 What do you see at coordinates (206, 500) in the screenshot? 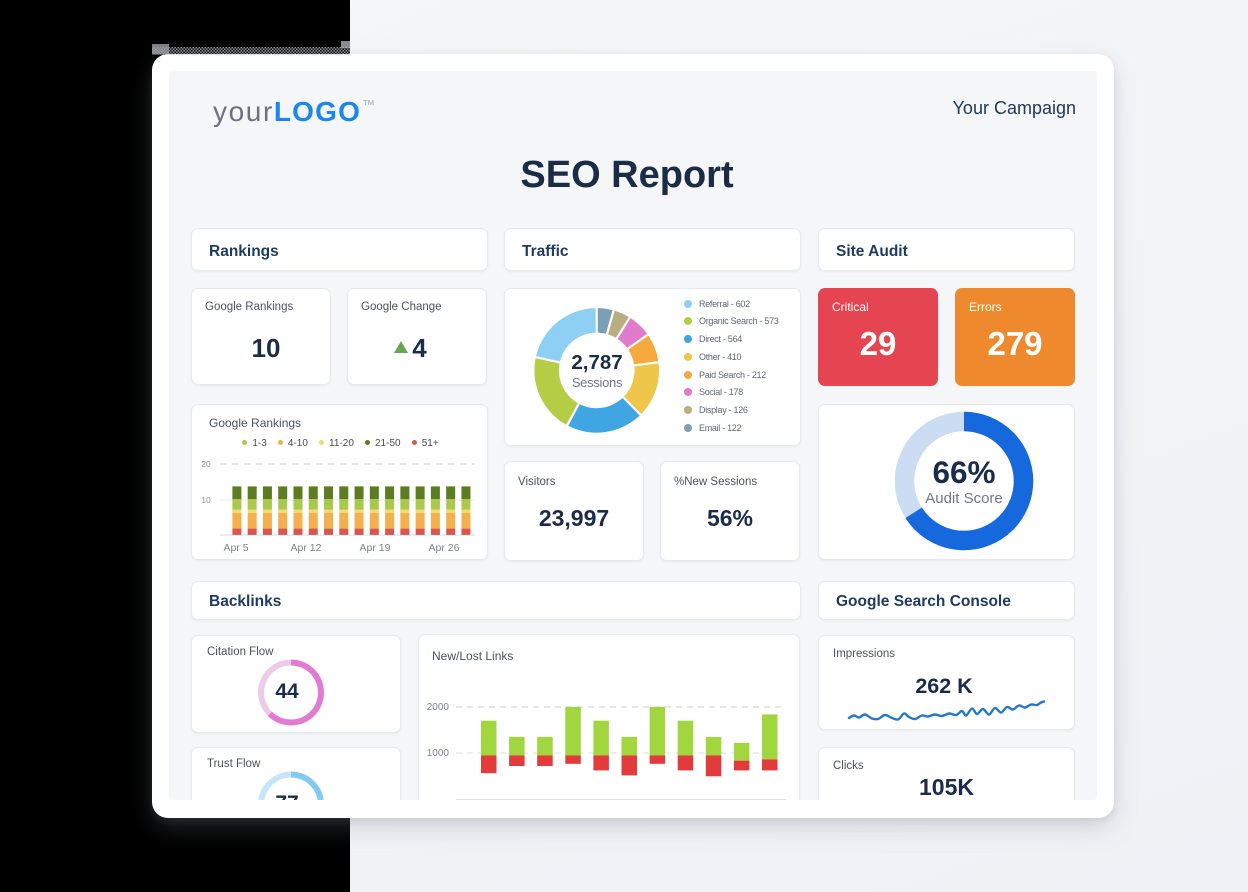
I see `svg-text: 10` at bounding box center [206, 500].